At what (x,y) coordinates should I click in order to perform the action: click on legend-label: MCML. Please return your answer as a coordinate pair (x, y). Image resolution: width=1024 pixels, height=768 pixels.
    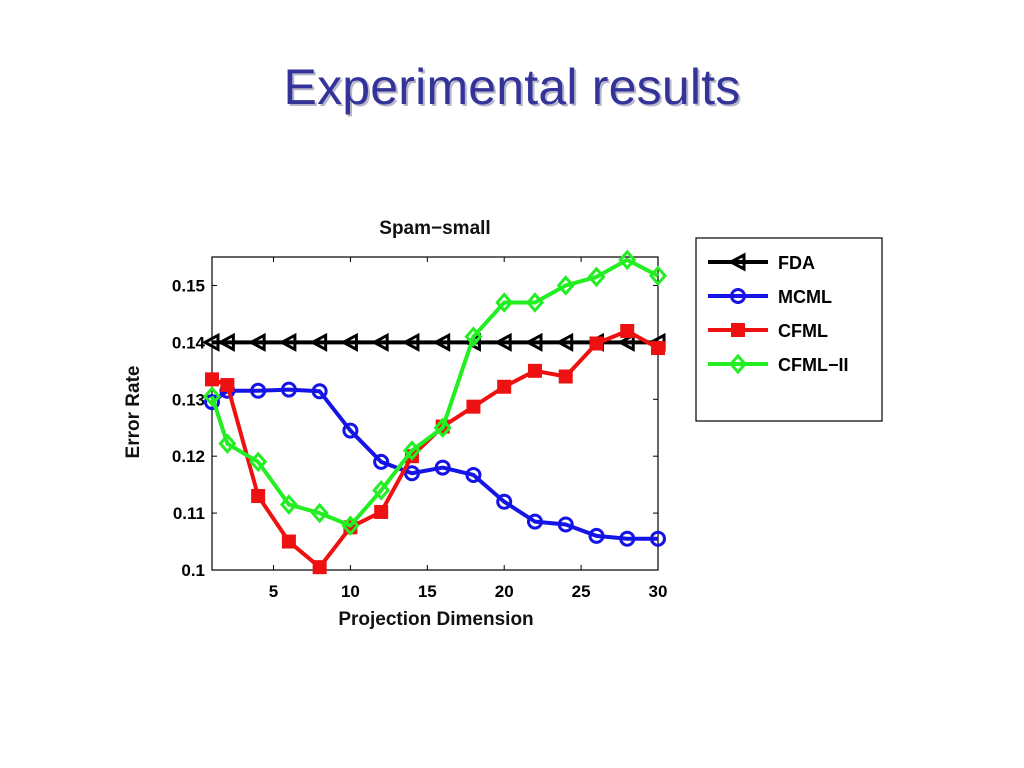
    Looking at the image, I should click on (805, 297).